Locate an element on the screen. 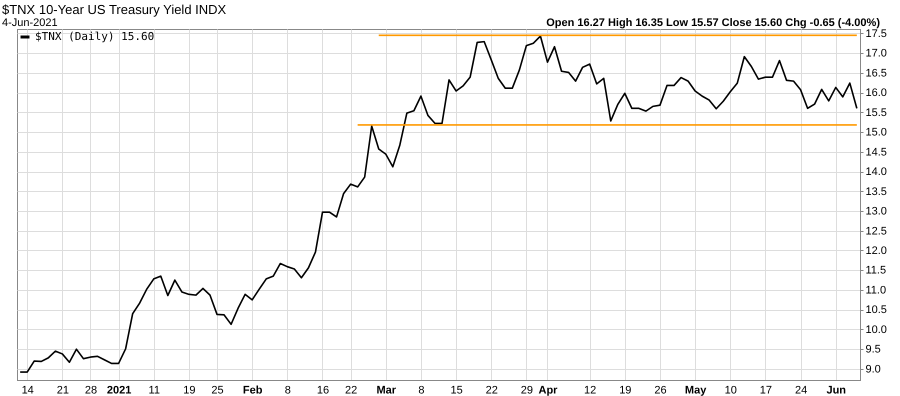  x-tick-label: 26 is located at coordinates (660, 390).